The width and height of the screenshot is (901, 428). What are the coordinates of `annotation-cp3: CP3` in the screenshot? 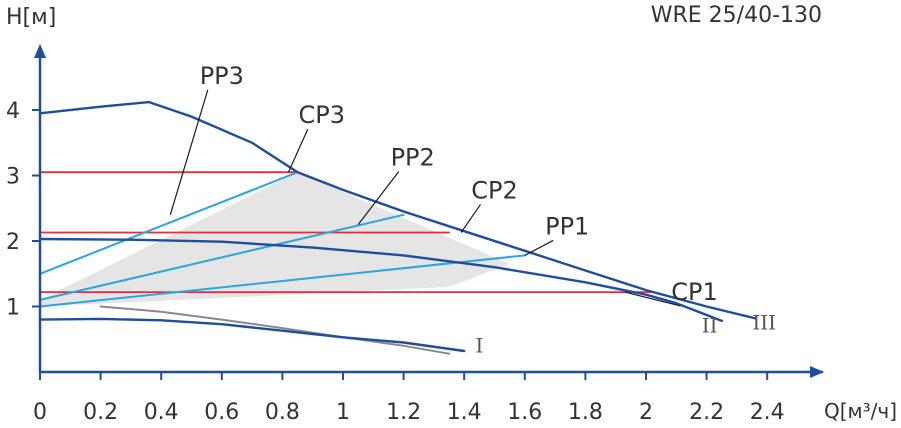 It's located at (322, 115).